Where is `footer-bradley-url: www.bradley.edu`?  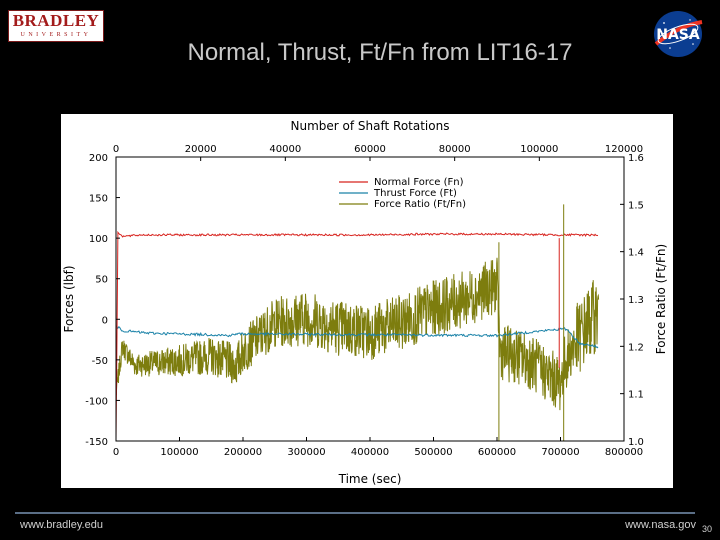 footer-bradley-url: www.bradley.edu is located at coordinates (61, 525).